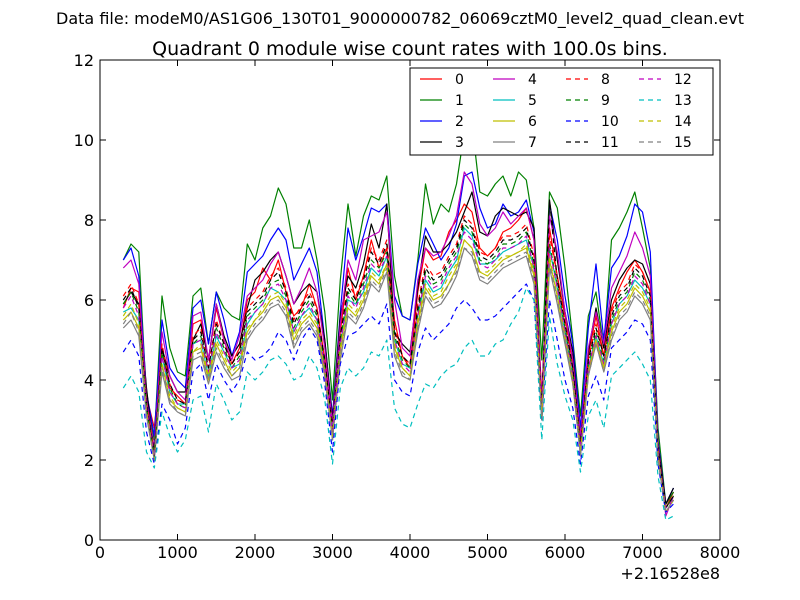 The image size is (800, 600). Describe the element at coordinates (565, 552) in the screenshot. I see `x-tick-label: 6000` at that location.